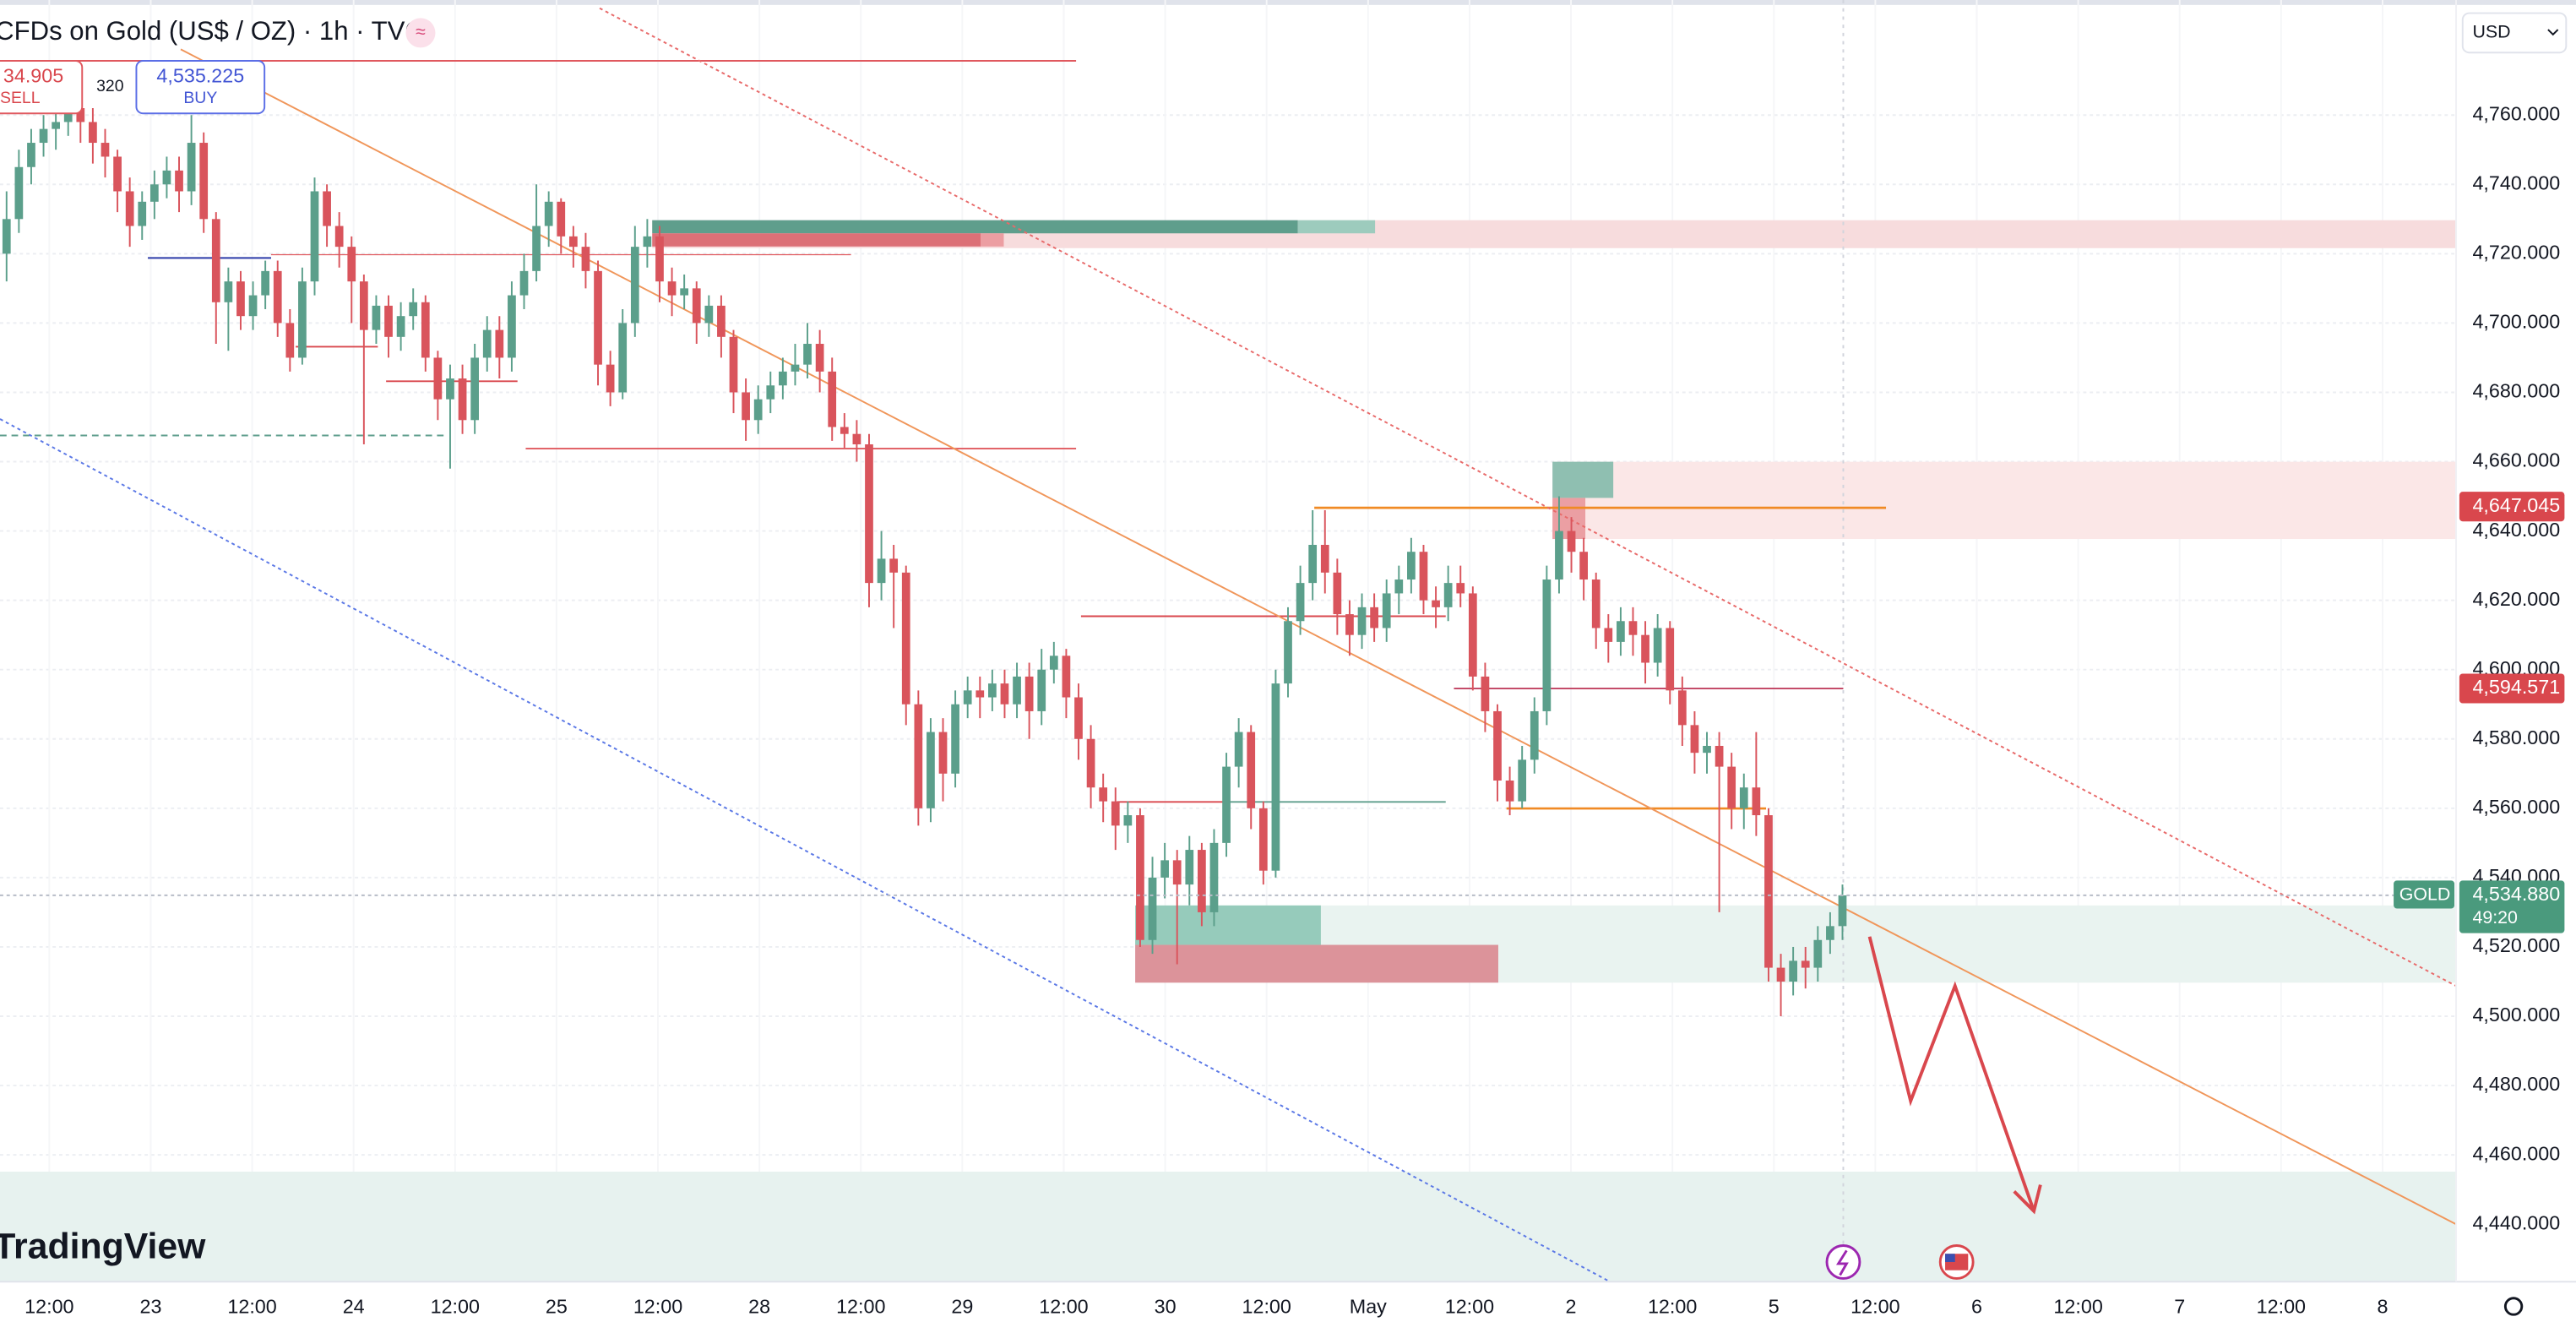 The width and height of the screenshot is (2576, 1333). Describe the element at coordinates (2495, 917) in the screenshot. I see `countdown: 49:20` at that location.